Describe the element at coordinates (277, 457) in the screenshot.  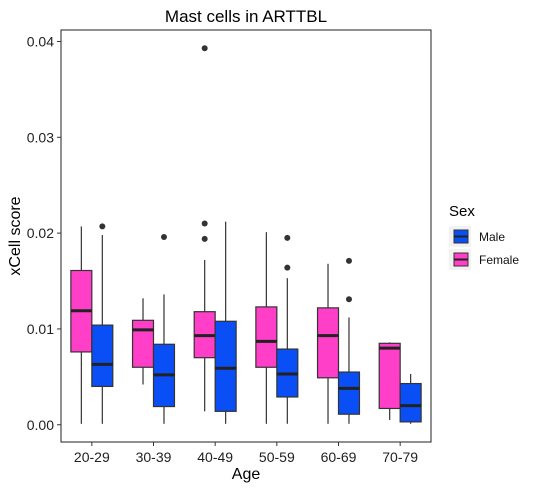
I see `x-tick-label: 50-59` at that location.